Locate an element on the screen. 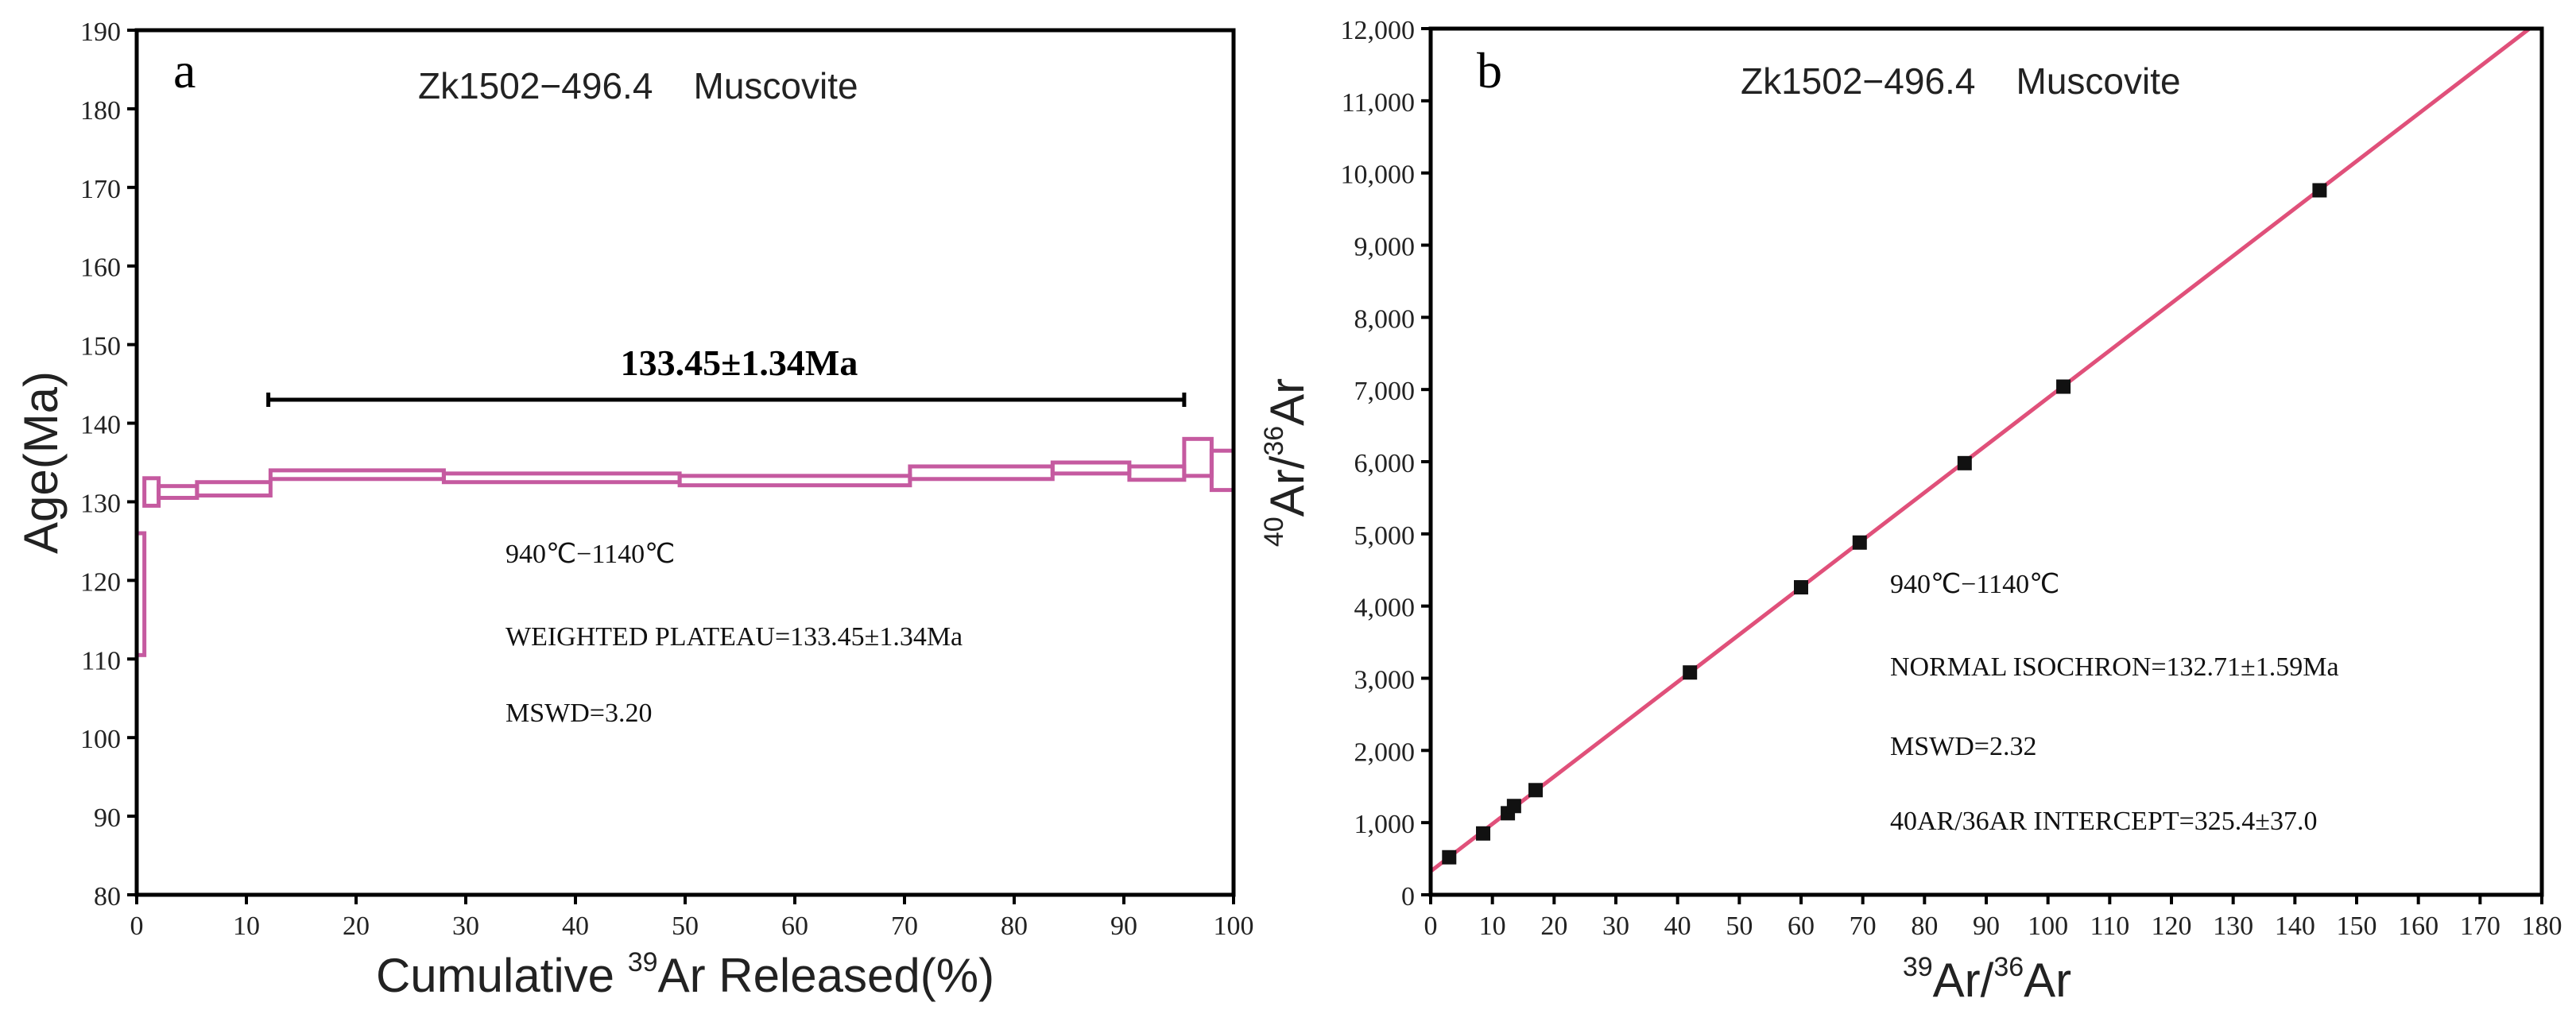 Image resolution: width=2576 pixels, height=1014 pixels. panel-b-x-tick-label: 60 is located at coordinates (1802, 926).